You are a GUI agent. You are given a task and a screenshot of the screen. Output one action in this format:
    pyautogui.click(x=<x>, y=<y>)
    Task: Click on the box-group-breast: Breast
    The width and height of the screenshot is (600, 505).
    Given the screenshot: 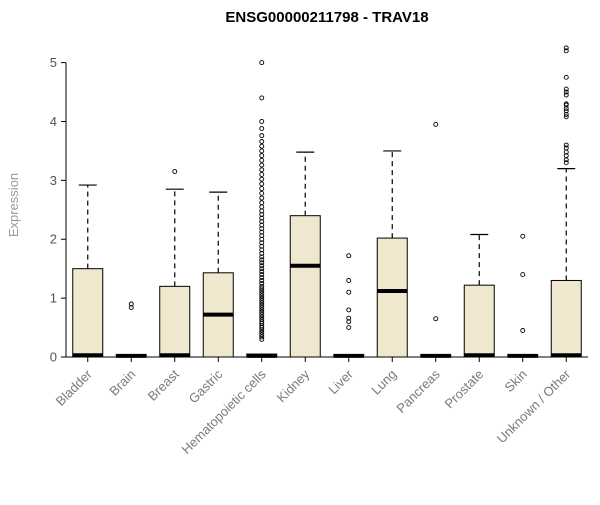 What is the action you would take?
    pyautogui.click(x=168, y=286)
    